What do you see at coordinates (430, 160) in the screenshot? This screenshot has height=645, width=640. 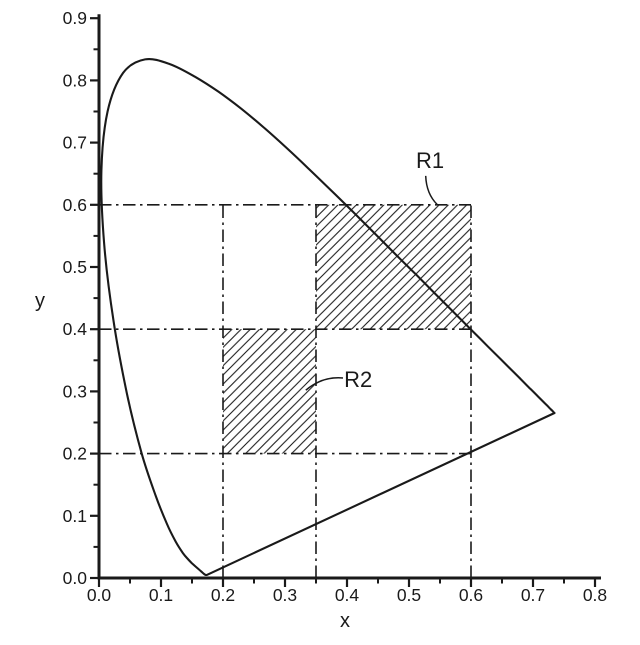 I see `region-label-r1: R1` at bounding box center [430, 160].